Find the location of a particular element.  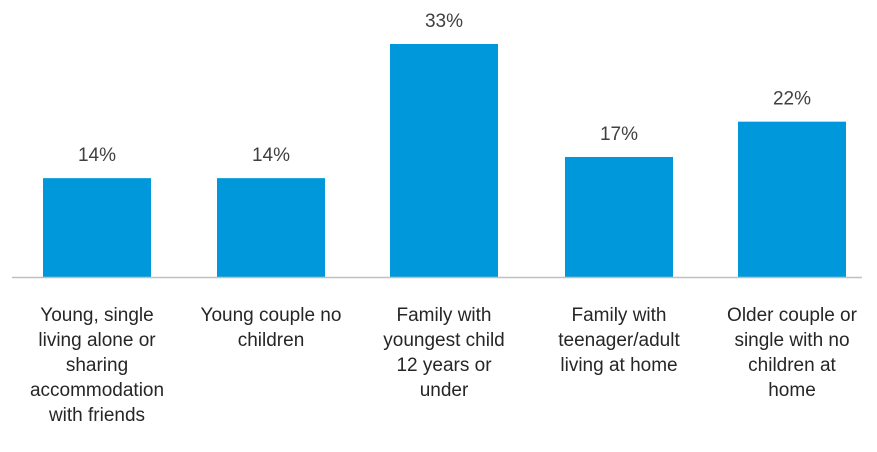

category-label-4-line-2: teenager/adult is located at coordinates (619, 340).